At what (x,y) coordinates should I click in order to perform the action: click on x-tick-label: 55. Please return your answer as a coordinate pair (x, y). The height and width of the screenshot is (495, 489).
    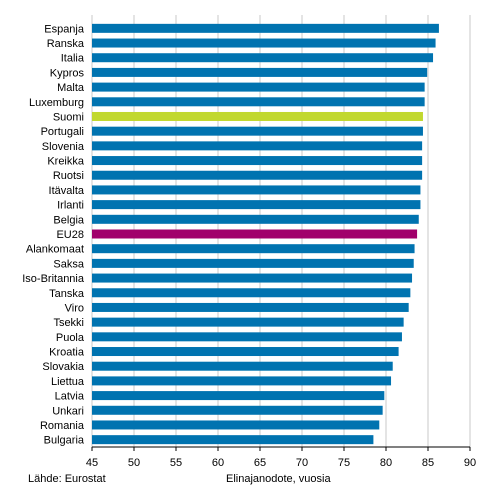
    Looking at the image, I should click on (176, 463).